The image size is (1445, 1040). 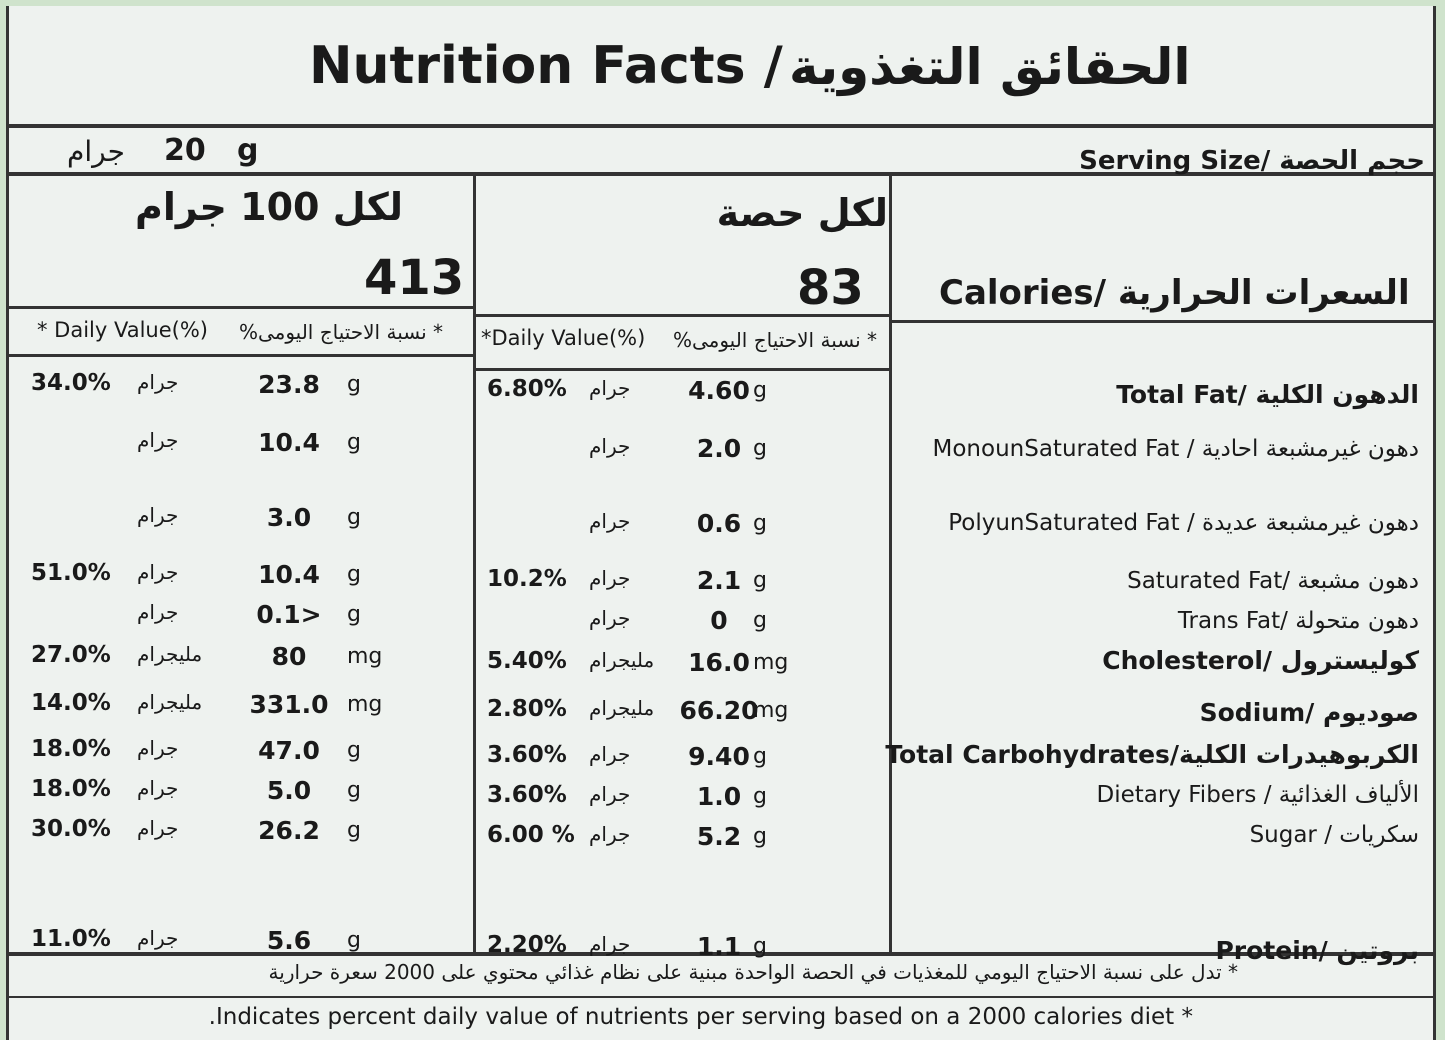 I want to click on dv-serving: 3.60%, so click(x=527, y=755).